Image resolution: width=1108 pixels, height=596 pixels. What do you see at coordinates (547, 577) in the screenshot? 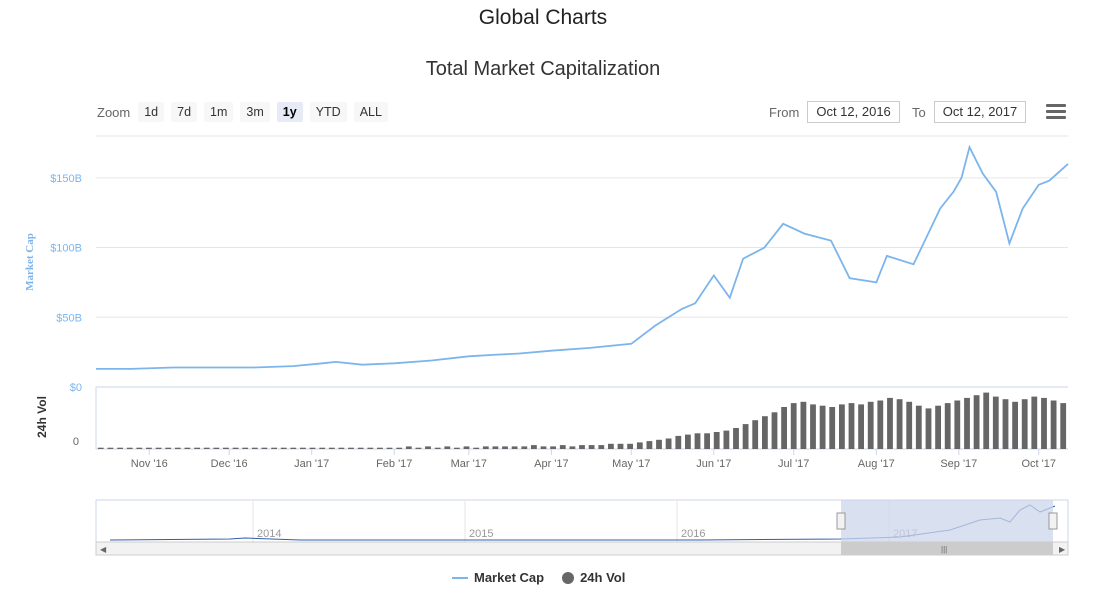
I see `legend: Market Cap 24h Vol` at bounding box center [547, 577].